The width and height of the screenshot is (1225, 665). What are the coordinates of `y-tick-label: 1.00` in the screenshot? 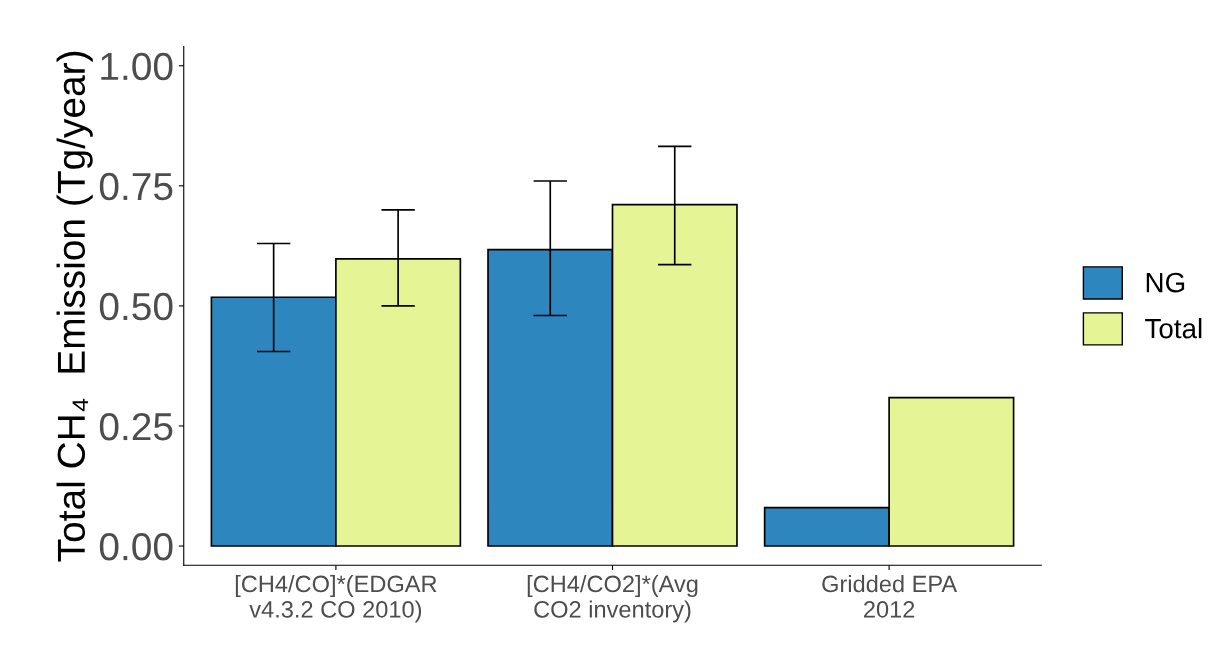 It's located at (137, 66).